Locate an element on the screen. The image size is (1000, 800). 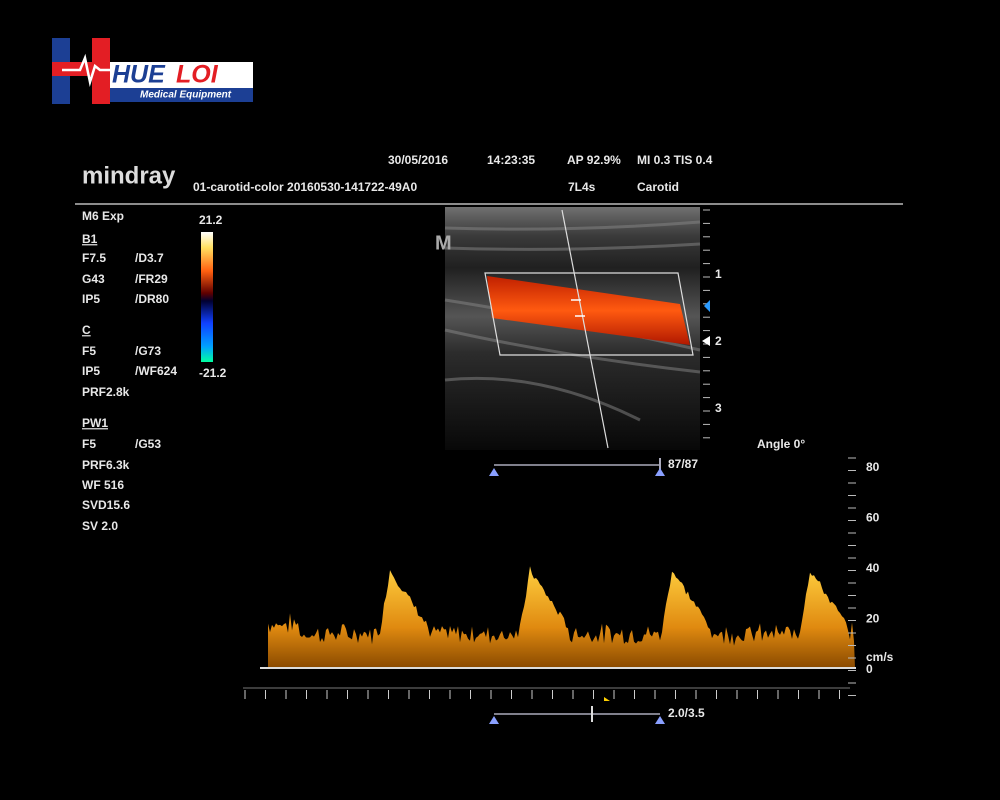
b-mode-image: M 1 2 3 is located at coordinates (578, 328).